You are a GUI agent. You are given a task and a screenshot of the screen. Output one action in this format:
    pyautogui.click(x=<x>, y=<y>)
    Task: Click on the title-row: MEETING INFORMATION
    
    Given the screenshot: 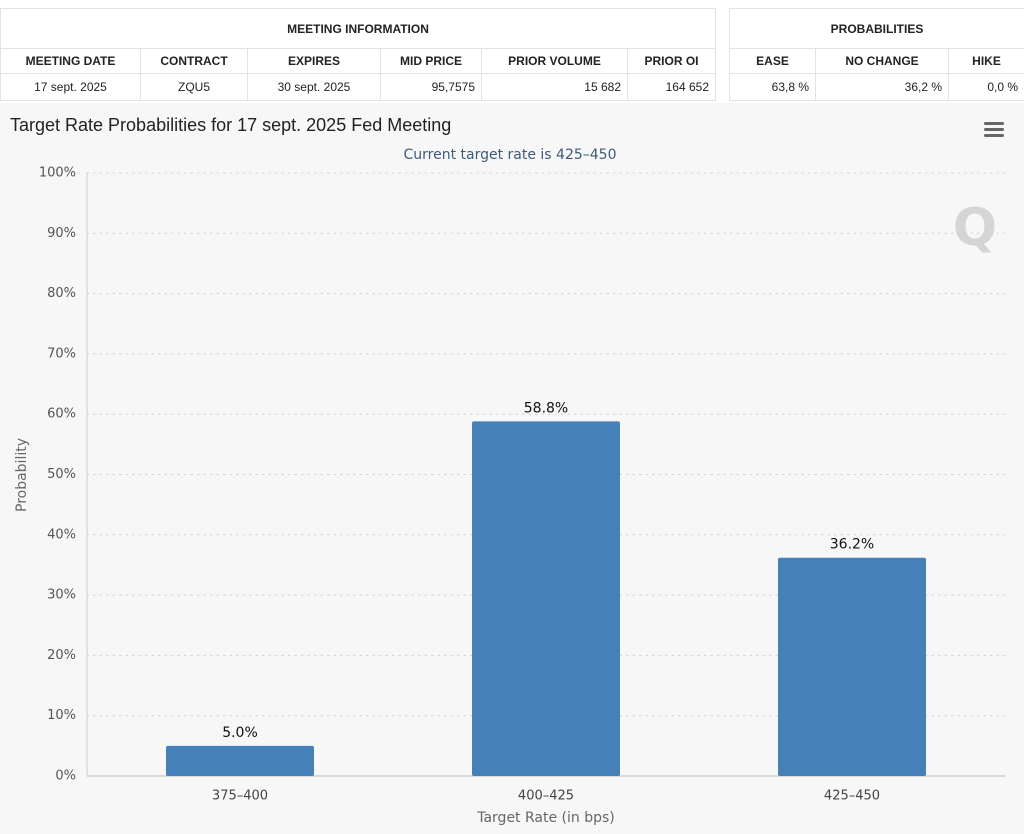 What is the action you would take?
    pyautogui.click(x=358, y=28)
    